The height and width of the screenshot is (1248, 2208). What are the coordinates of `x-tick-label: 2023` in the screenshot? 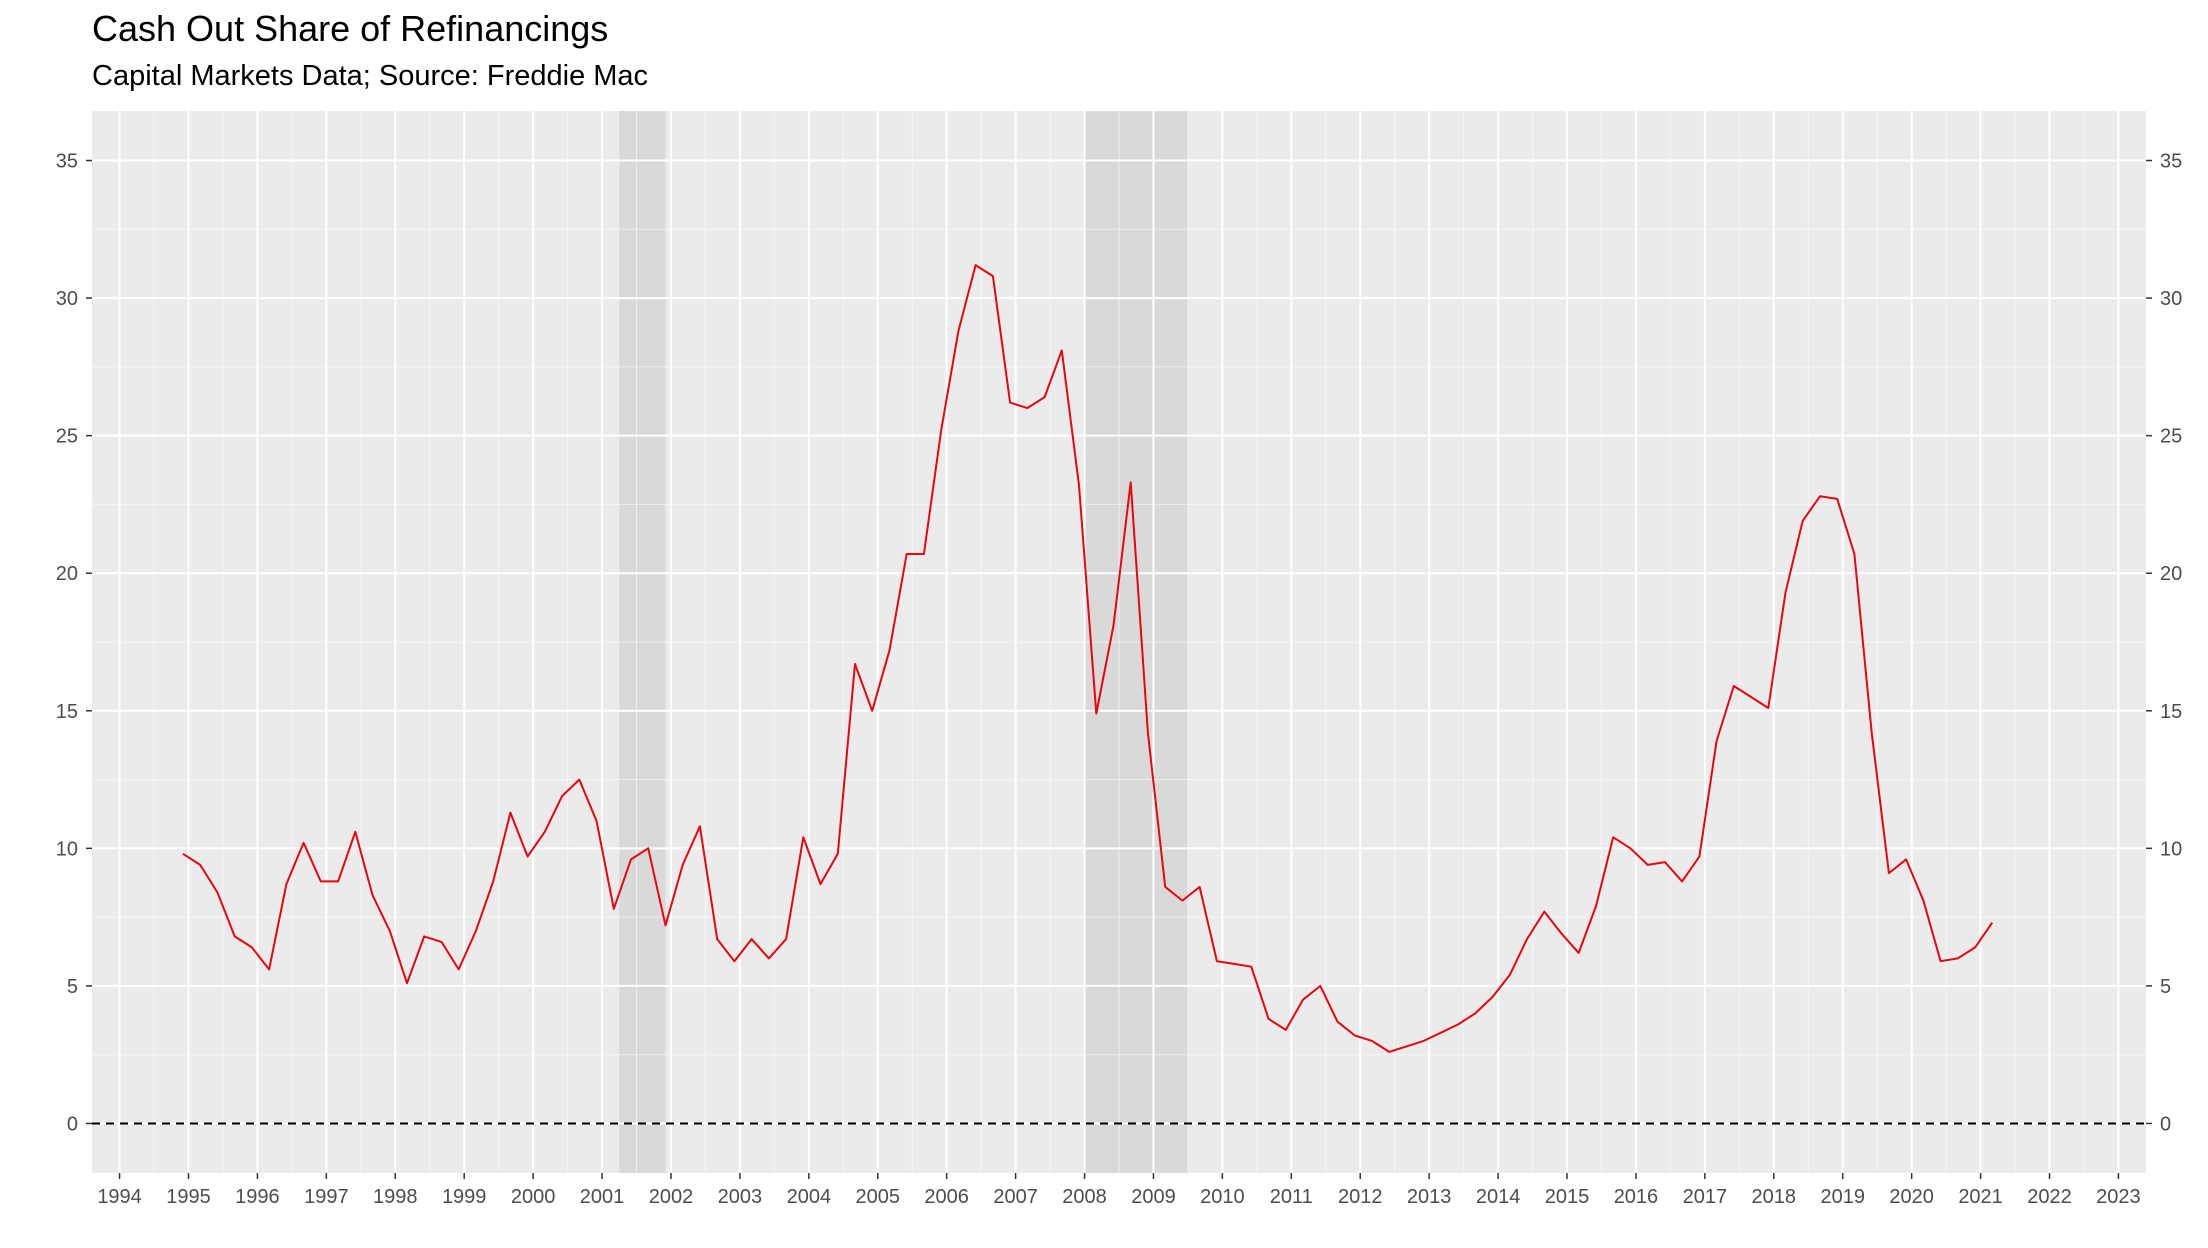 It's located at (2118, 1197).